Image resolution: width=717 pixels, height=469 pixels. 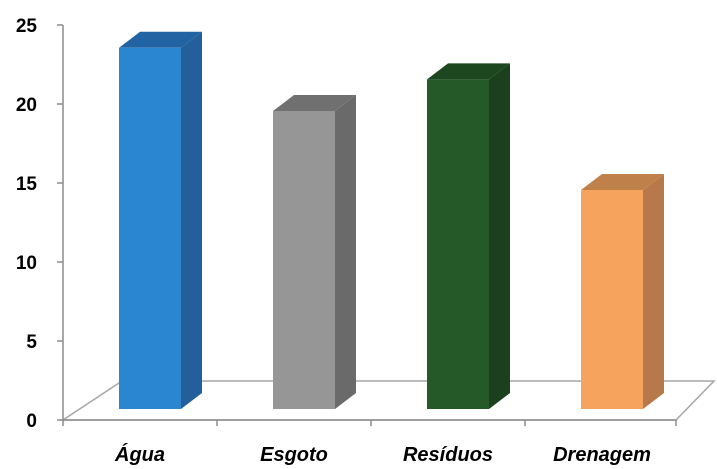 I want to click on x-tick-label: Água, so click(x=139, y=454).